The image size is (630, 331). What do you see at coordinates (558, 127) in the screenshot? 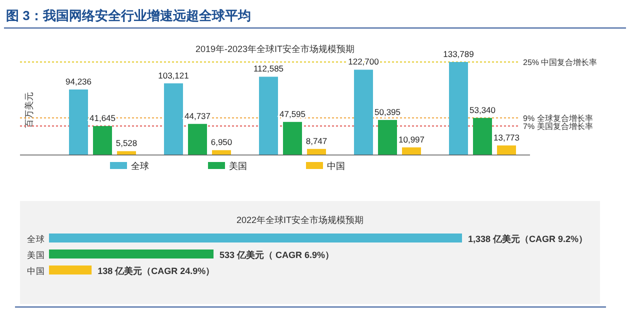
I see `ref-line-label: 7% 美国复合增长率` at bounding box center [558, 127].